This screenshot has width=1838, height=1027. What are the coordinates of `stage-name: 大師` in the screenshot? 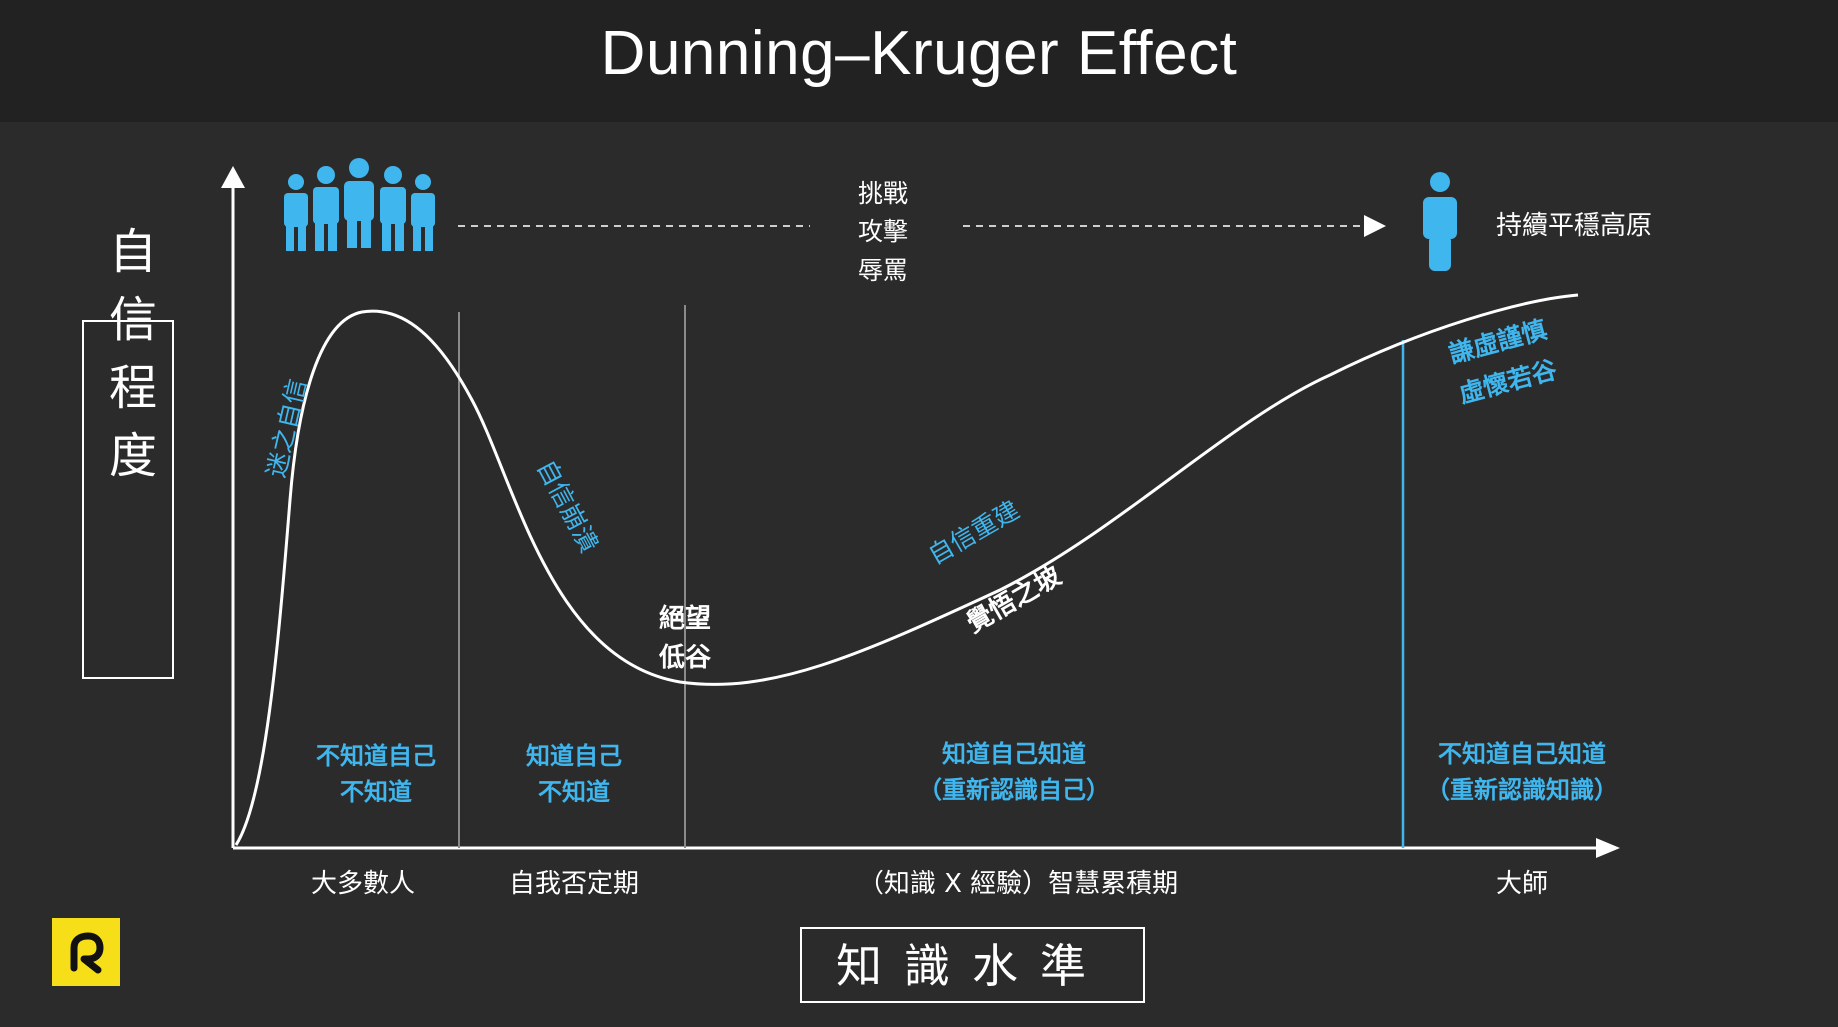 It's located at (1522, 884).